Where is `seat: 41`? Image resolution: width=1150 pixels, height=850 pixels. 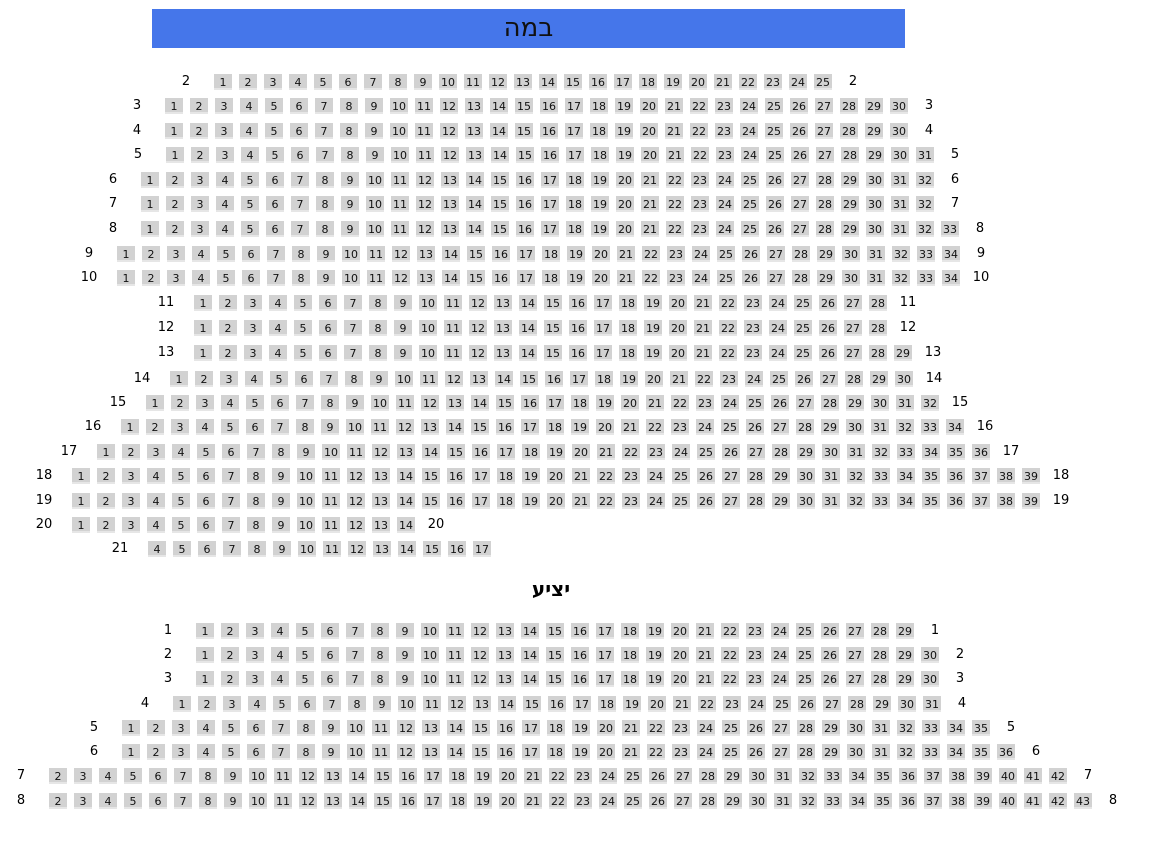 seat: 41 is located at coordinates (1033, 776).